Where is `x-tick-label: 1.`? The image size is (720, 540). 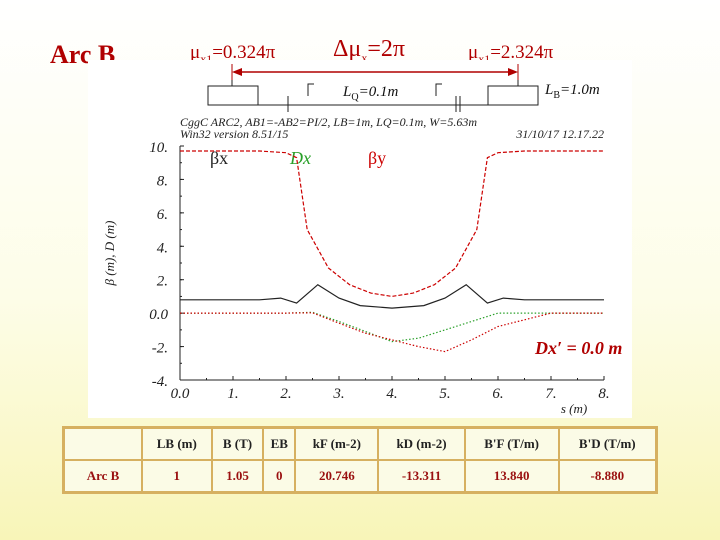
x-tick-label: 1. is located at coordinates (232, 394).